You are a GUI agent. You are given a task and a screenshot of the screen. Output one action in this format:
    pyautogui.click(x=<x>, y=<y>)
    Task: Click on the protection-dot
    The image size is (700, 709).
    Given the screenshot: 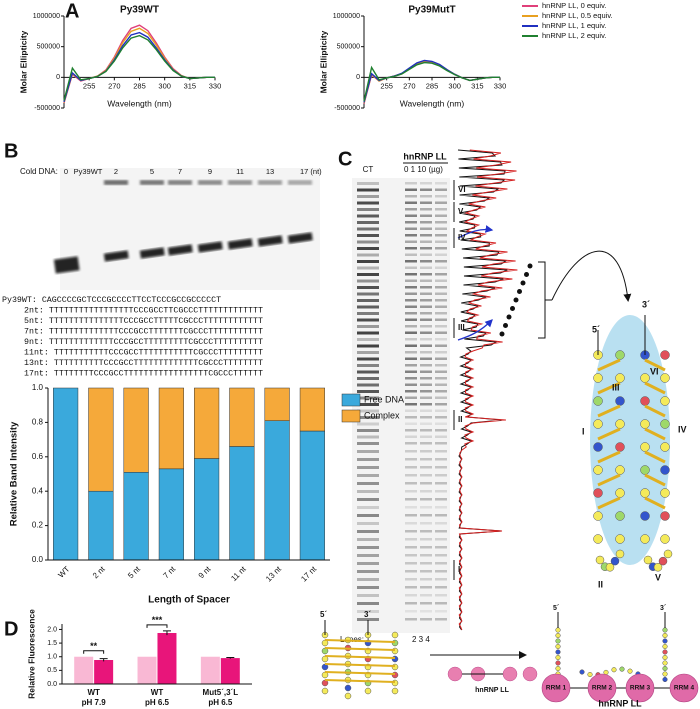 What is the action you would take?
    pyautogui.click(x=516, y=300)
    